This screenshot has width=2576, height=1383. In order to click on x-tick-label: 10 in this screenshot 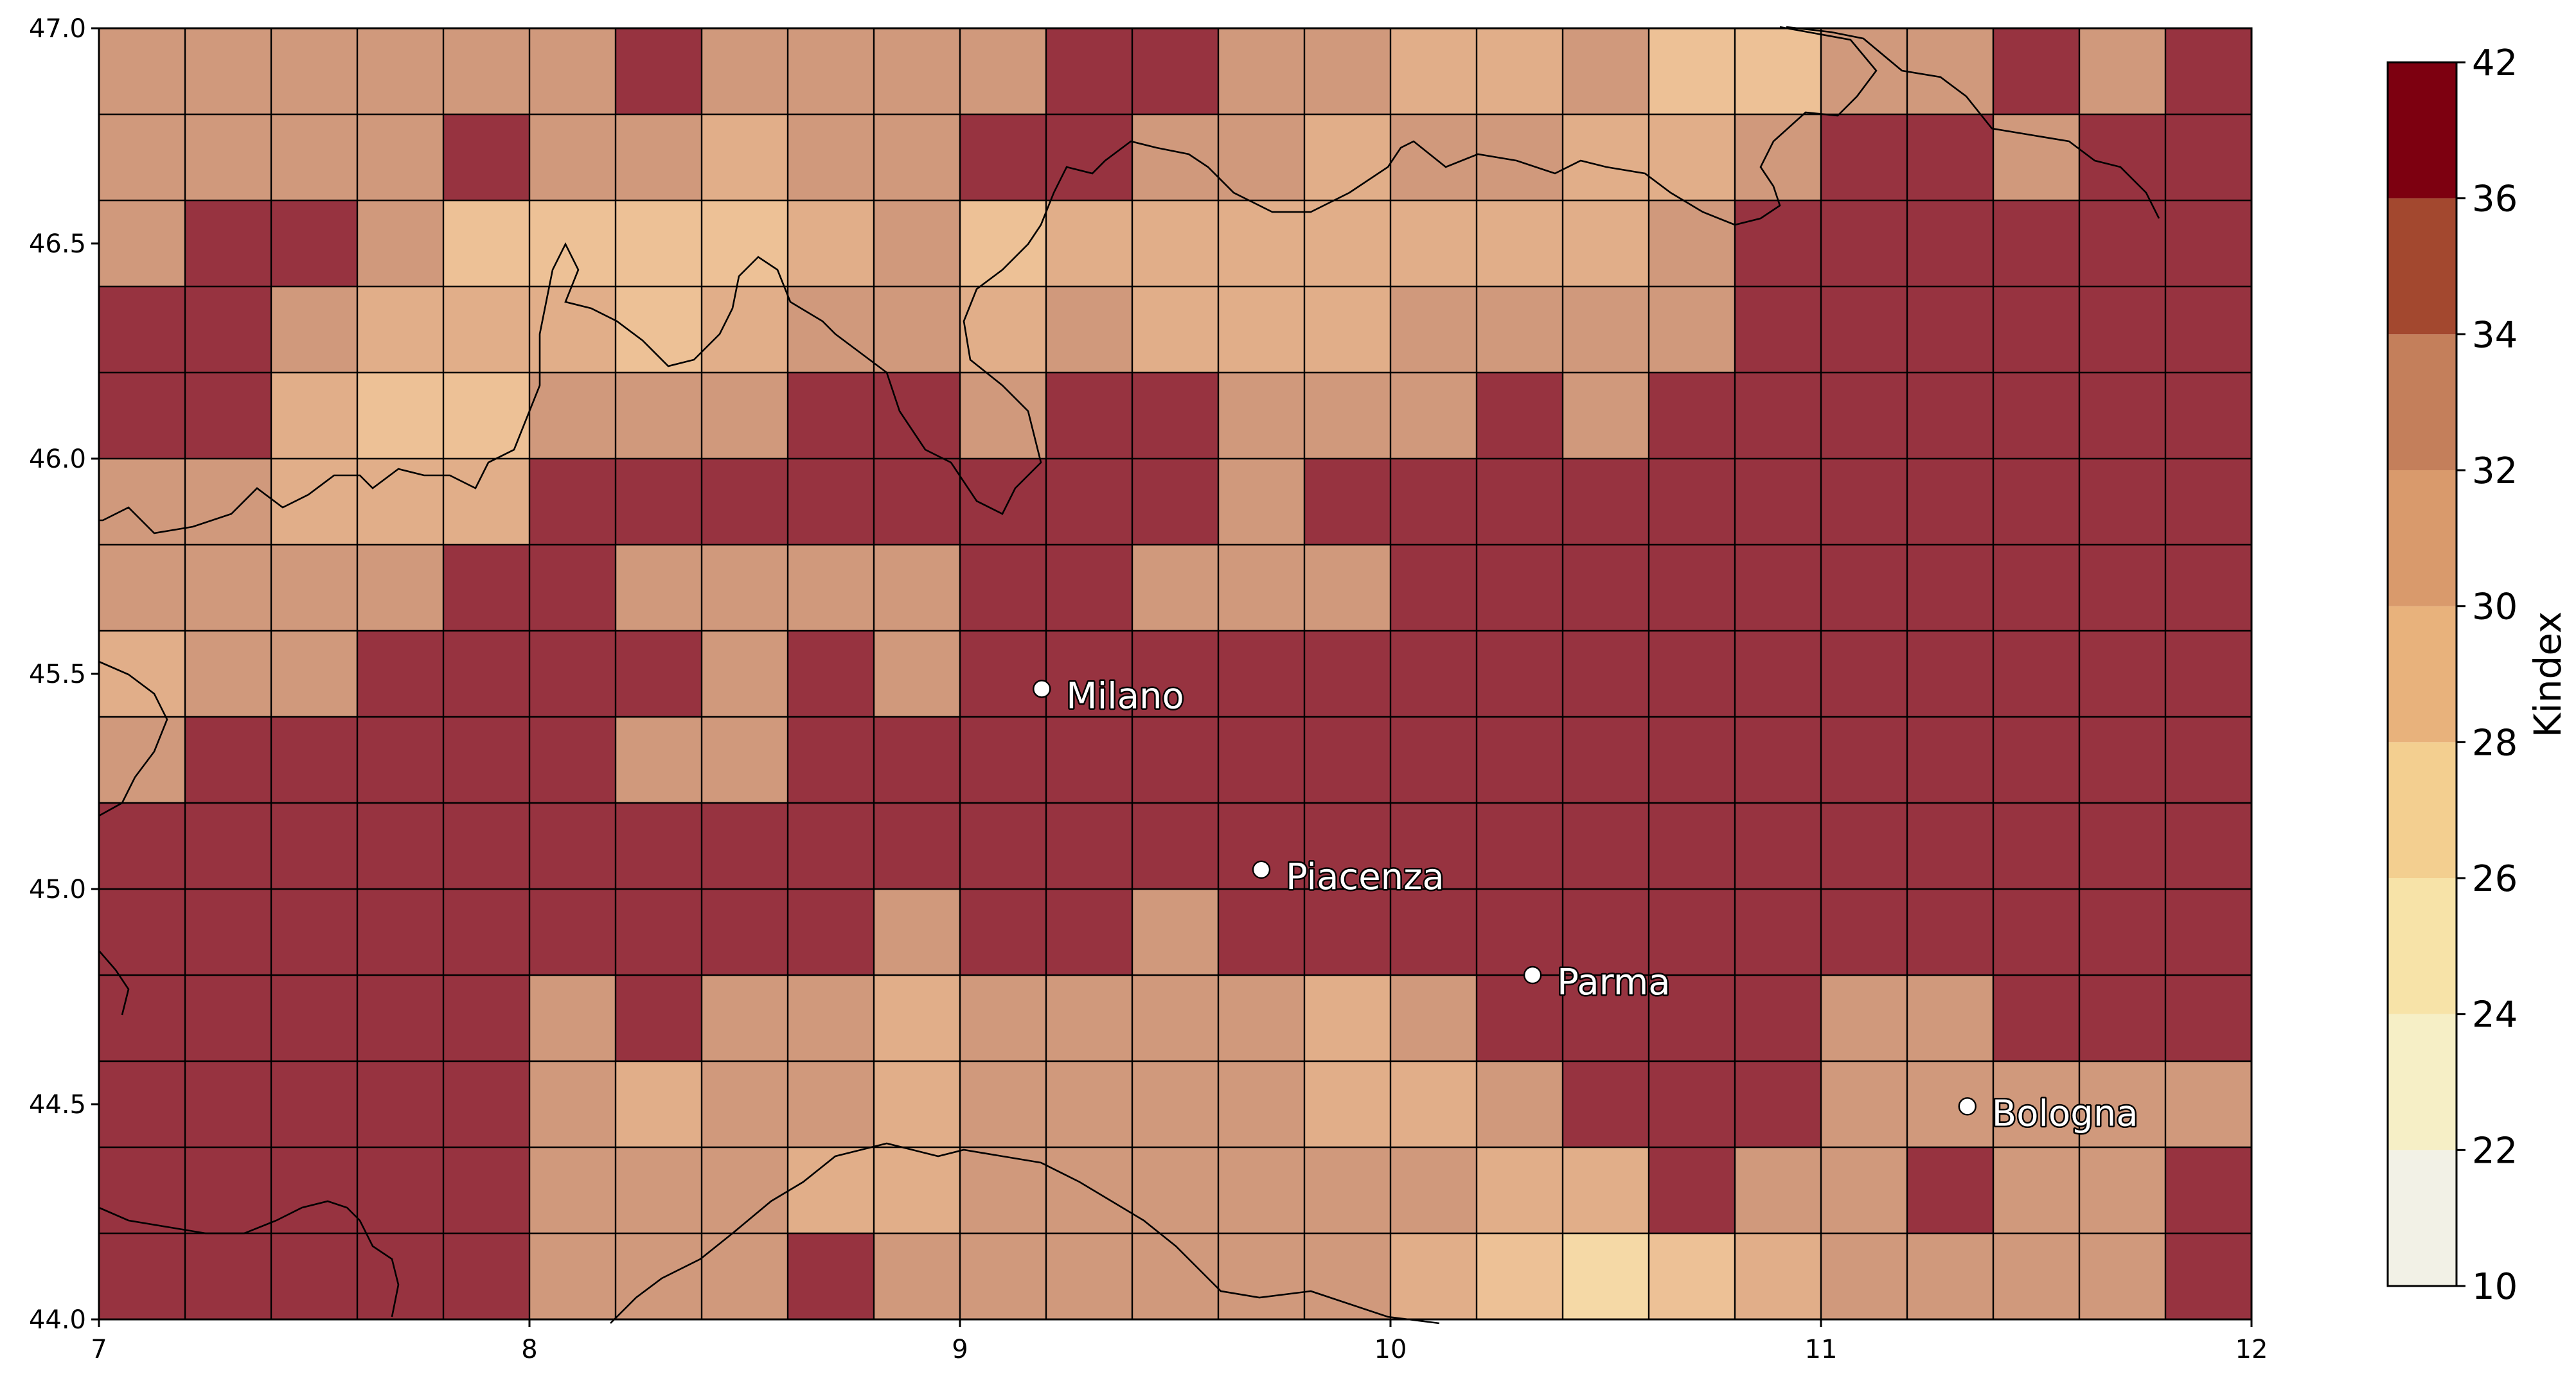, I will do `click(1390, 1349)`.